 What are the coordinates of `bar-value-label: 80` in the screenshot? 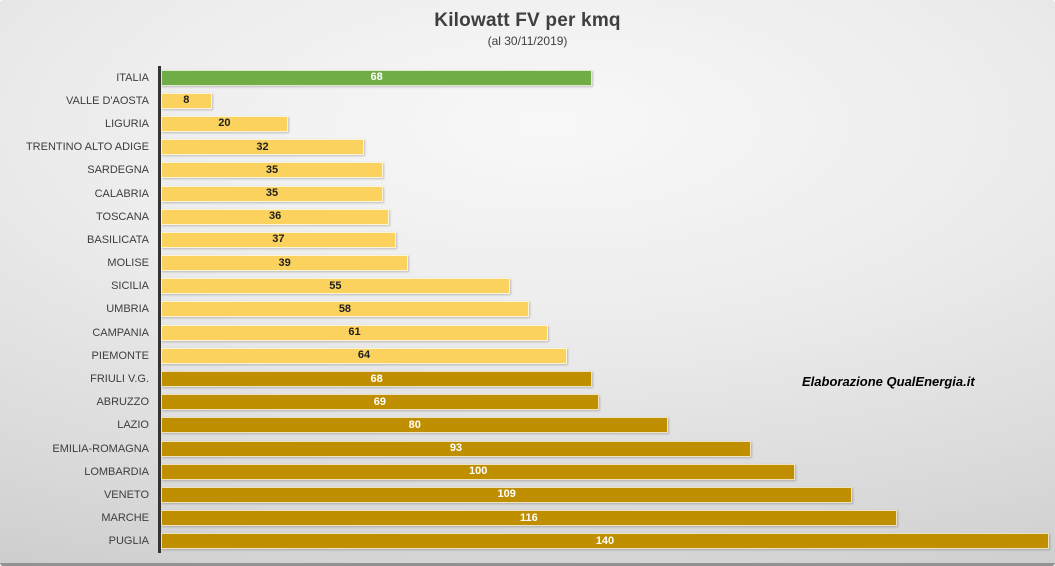 It's located at (414, 424).